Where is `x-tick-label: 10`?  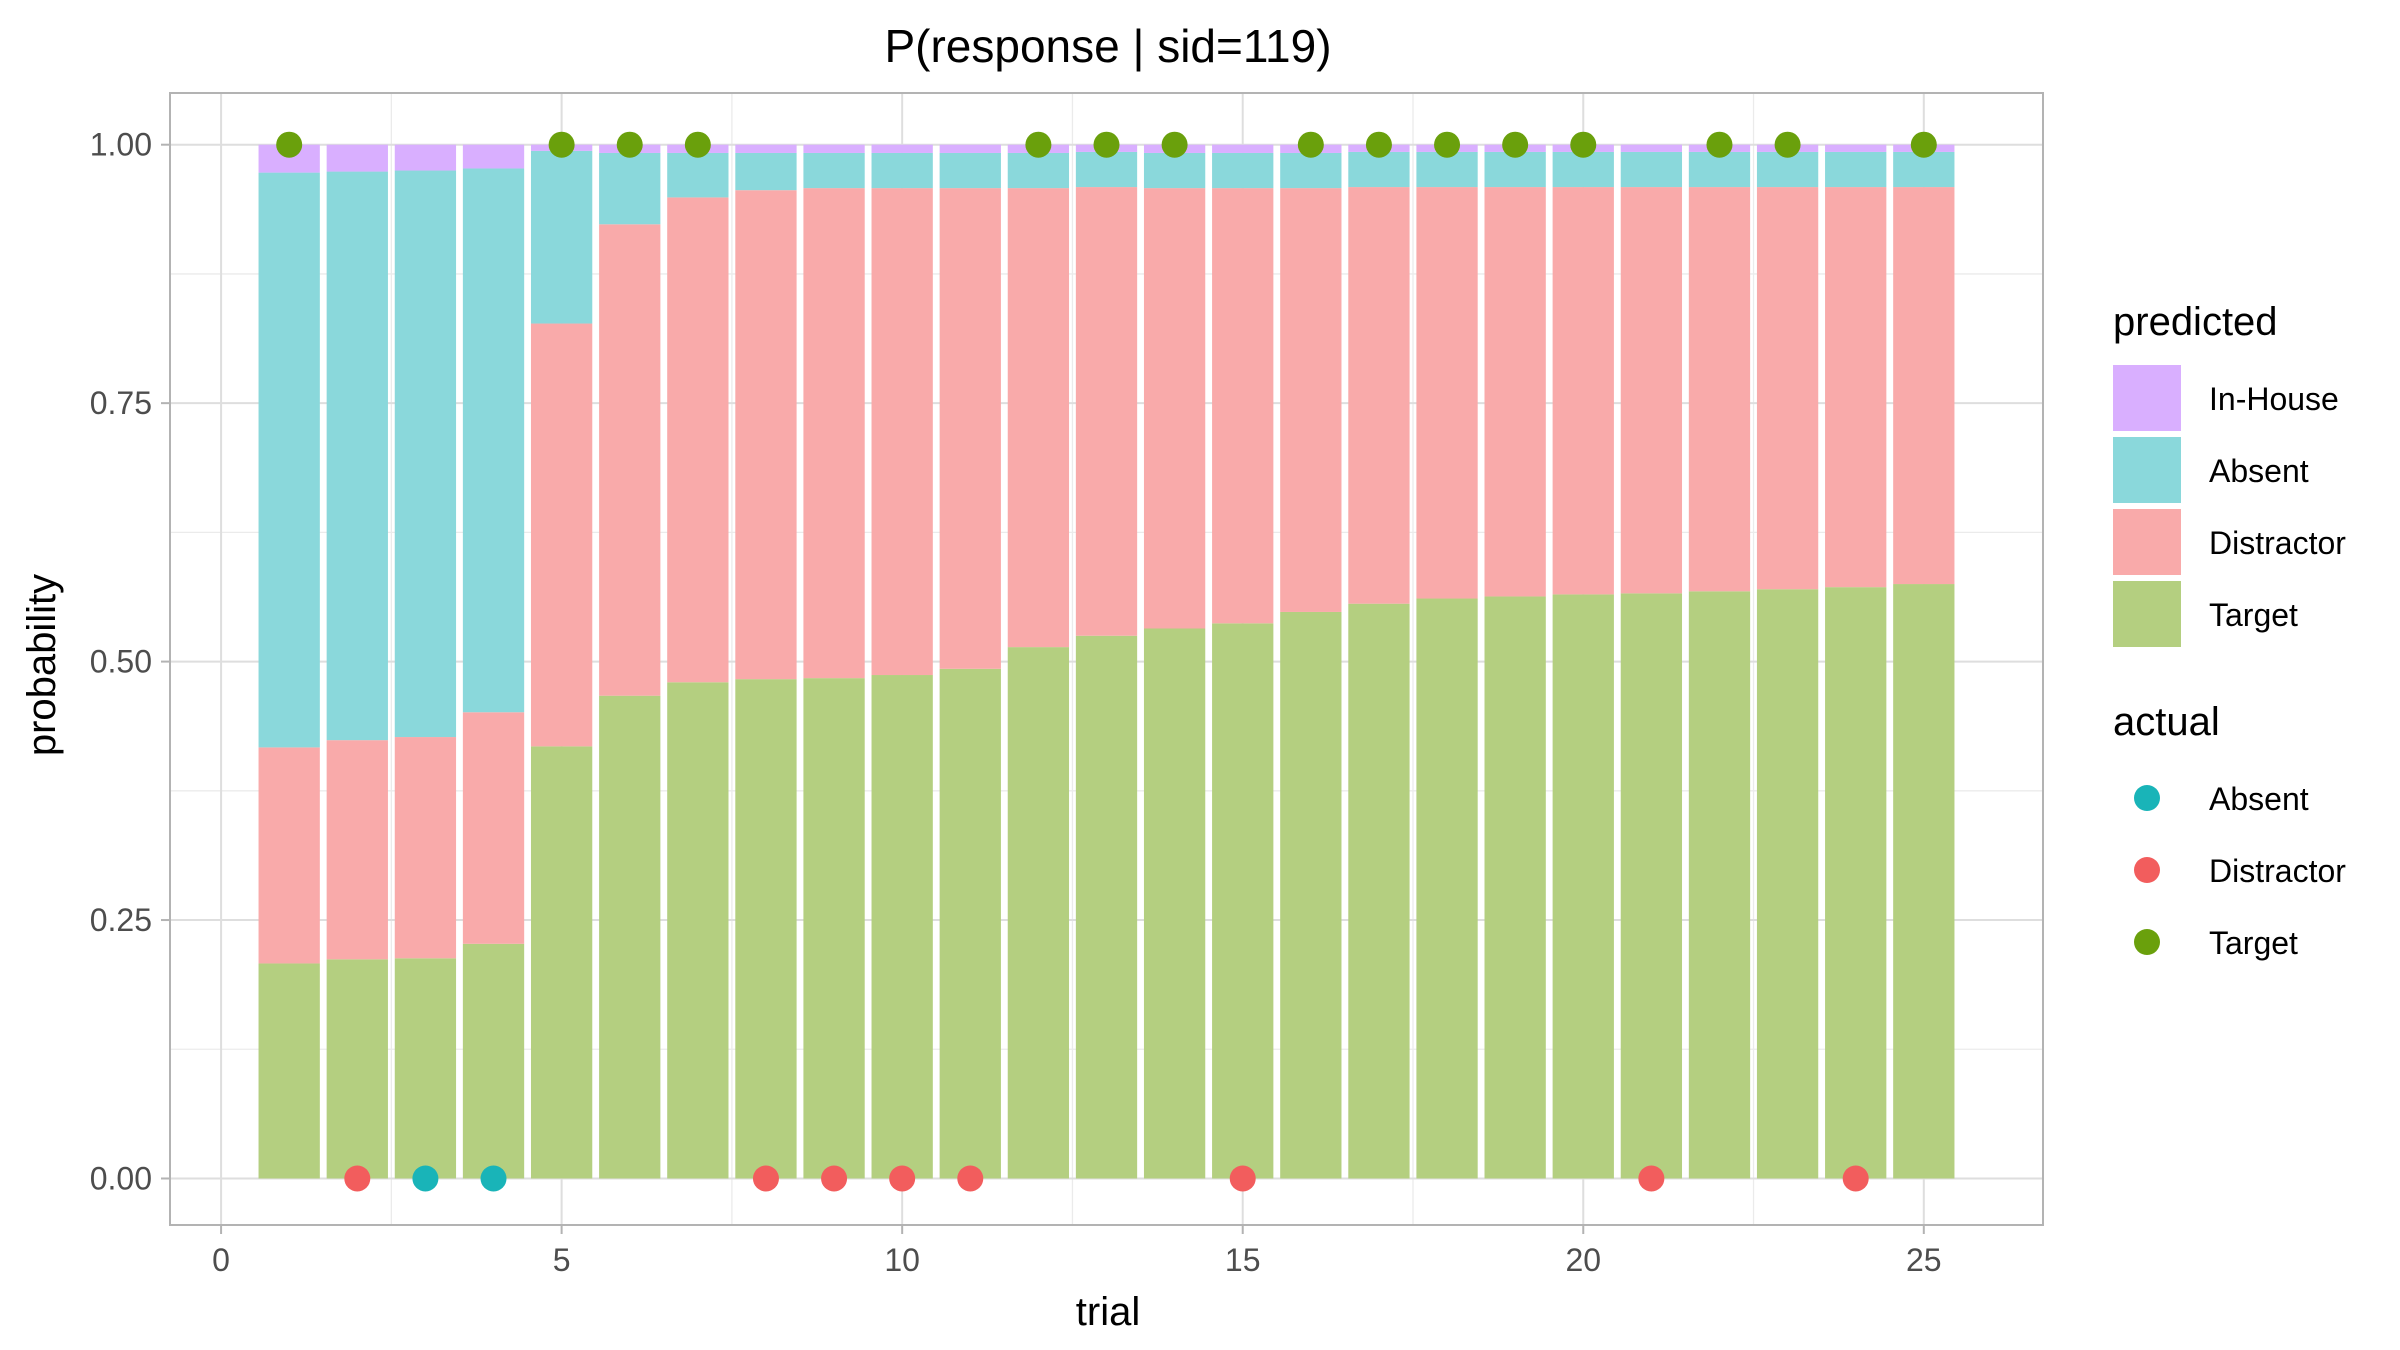
x-tick-label: 10 is located at coordinates (902, 1260).